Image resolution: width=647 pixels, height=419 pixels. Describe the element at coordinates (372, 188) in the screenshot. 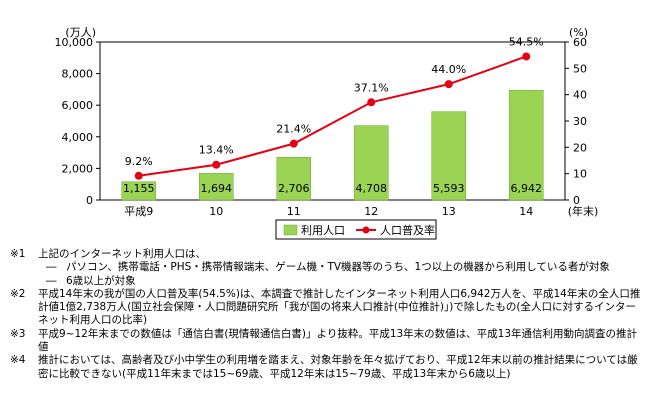

I see `bar-value-label: 4,708` at that location.